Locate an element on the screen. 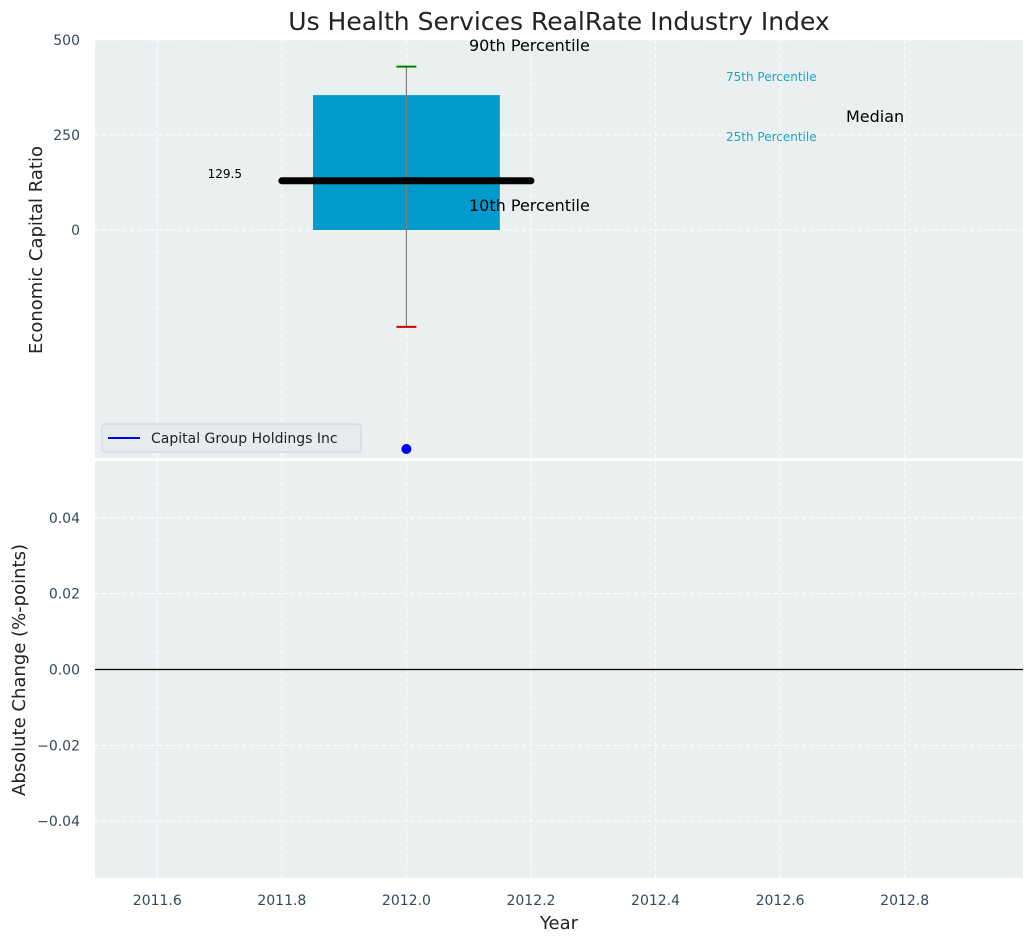  top-y-axis-label: Economic Capital Ratio is located at coordinates (36, 250).